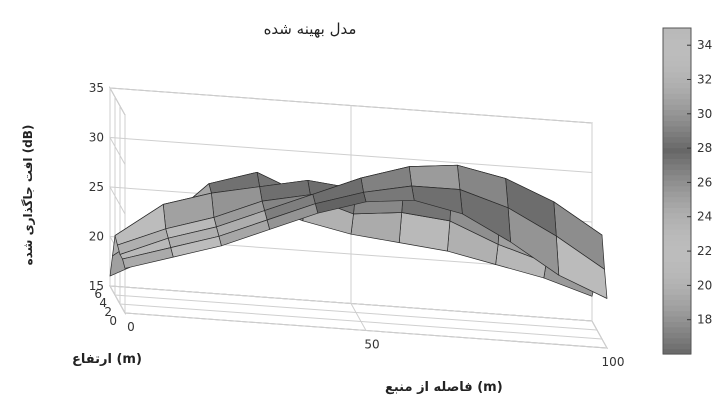 This screenshot has height=400, width=724. I want to click on z-tick-label: 15, so click(96, 286).